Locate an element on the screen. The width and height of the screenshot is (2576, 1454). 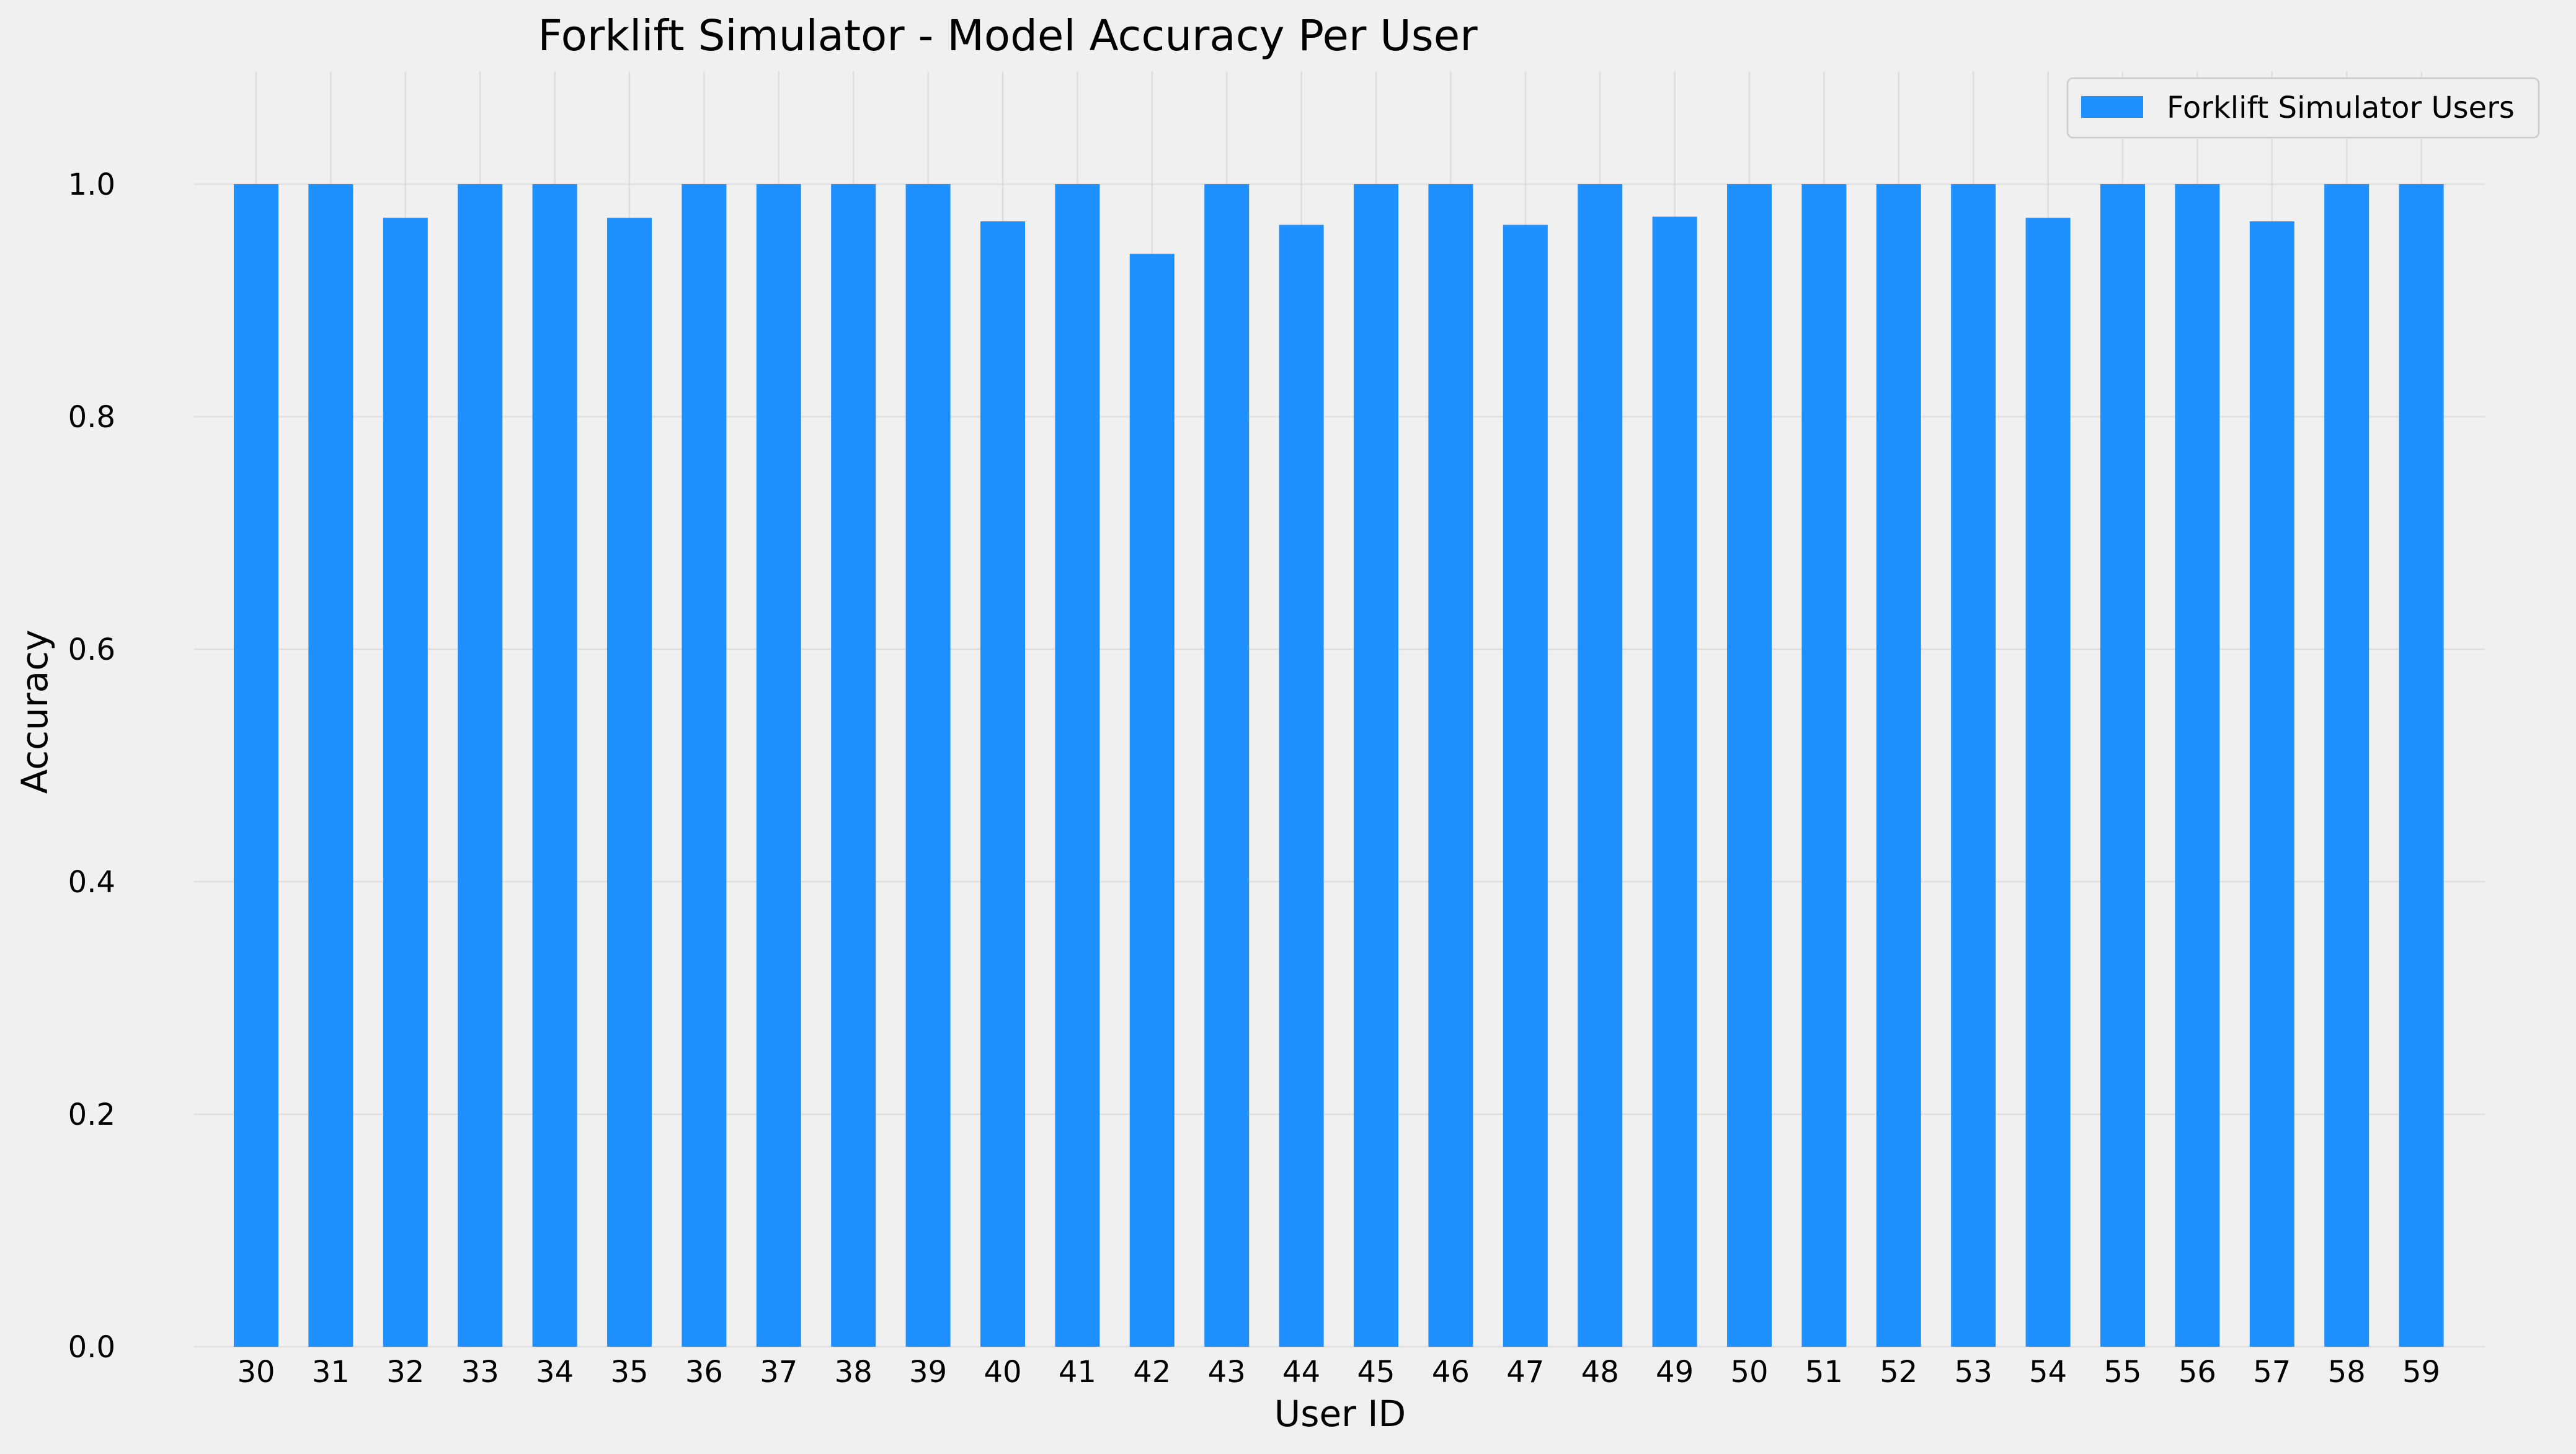
x-tick-label: 38 is located at coordinates (854, 1372).